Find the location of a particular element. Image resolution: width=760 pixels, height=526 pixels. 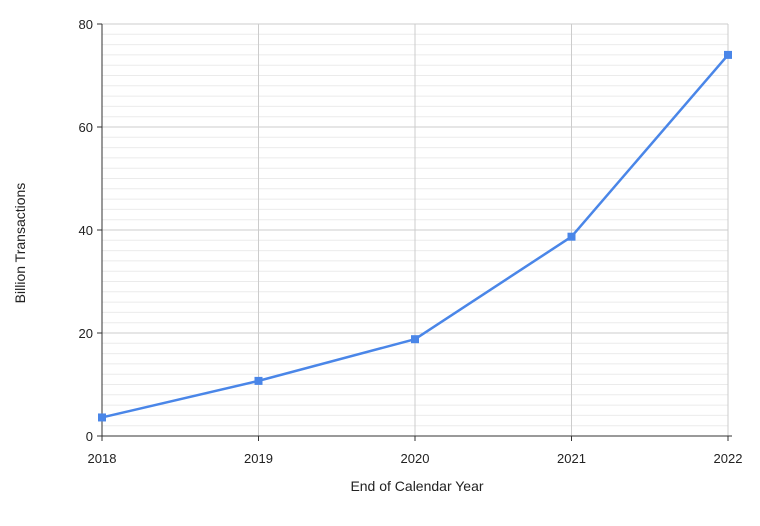

y-tick-label: 40 is located at coordinates (86, 230).